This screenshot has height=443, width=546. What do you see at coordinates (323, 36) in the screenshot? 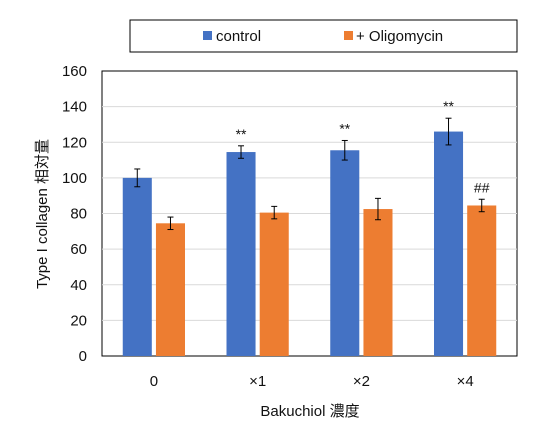
I see `legend-box` at bounding box center [323, 36].